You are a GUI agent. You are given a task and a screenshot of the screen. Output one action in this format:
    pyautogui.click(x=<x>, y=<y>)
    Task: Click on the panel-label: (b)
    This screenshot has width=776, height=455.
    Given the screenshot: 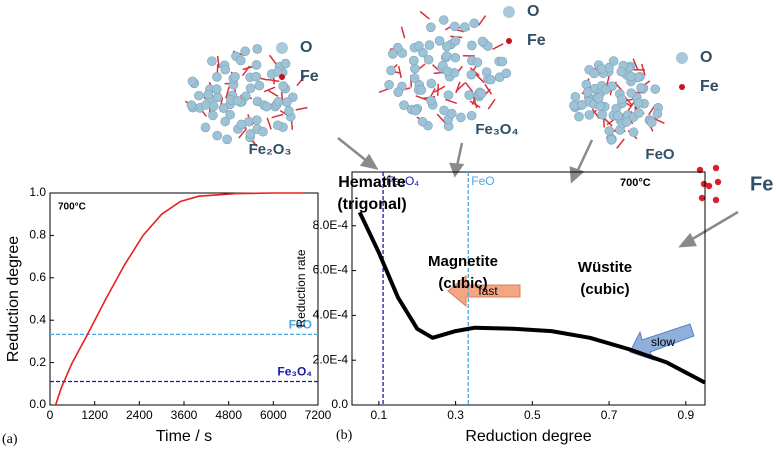 What is the action you would take?
    pyautogui.click(x=344, y=435)
    